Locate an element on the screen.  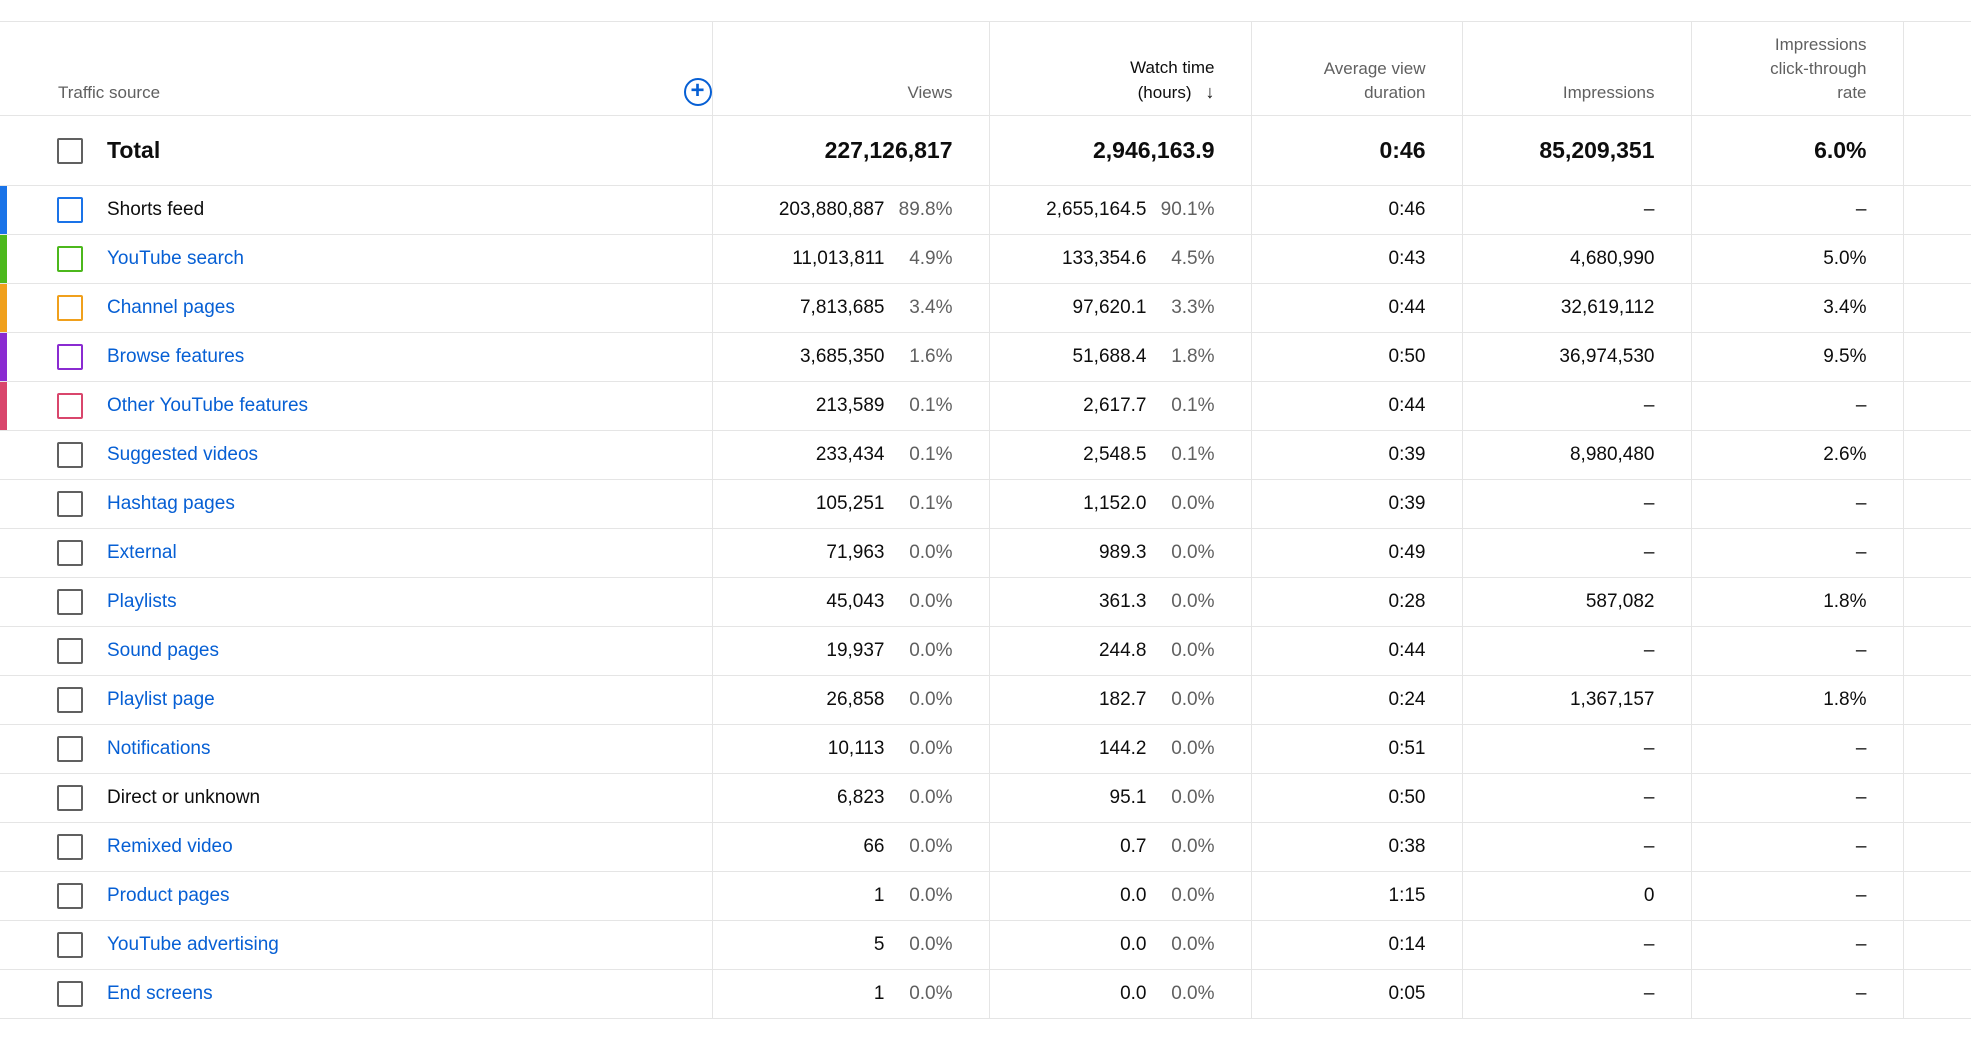
table-row: Product pages 1 0.0% 0.0 0.0% 1:15 0– is located at coordinates (985, 896).